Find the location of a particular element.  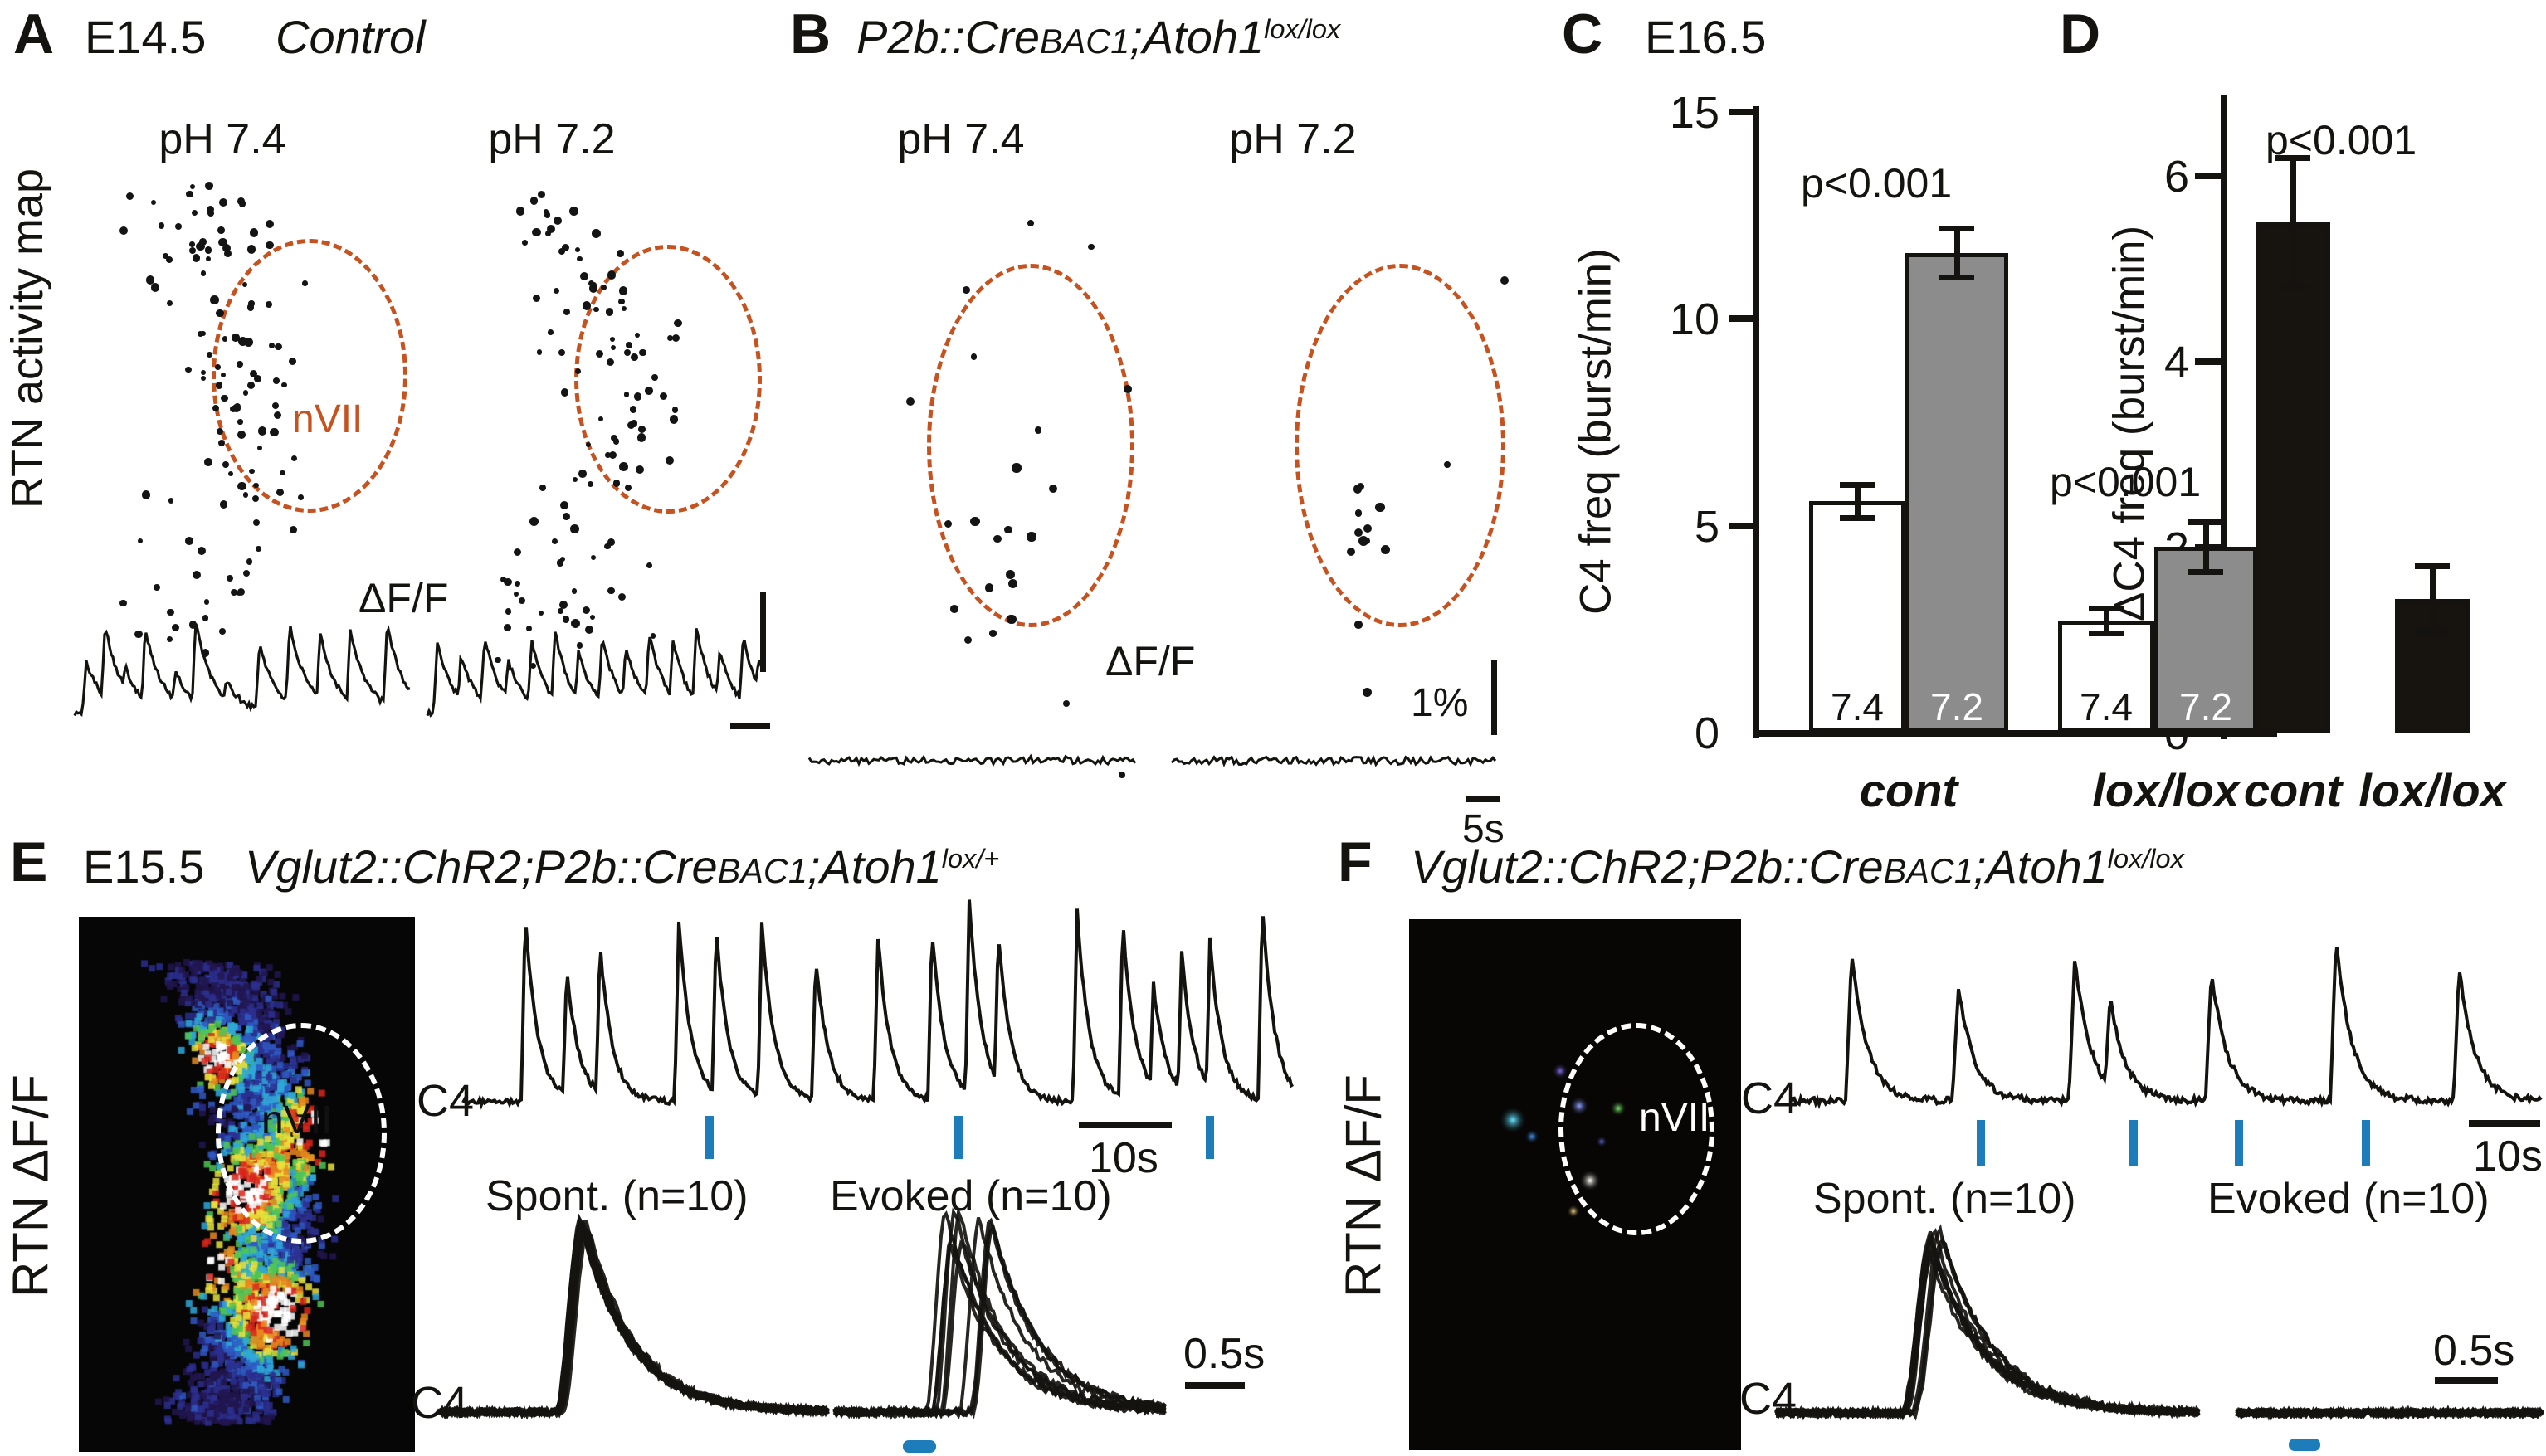

evoked-overlay-traces is located at coordinates (999, 1312).